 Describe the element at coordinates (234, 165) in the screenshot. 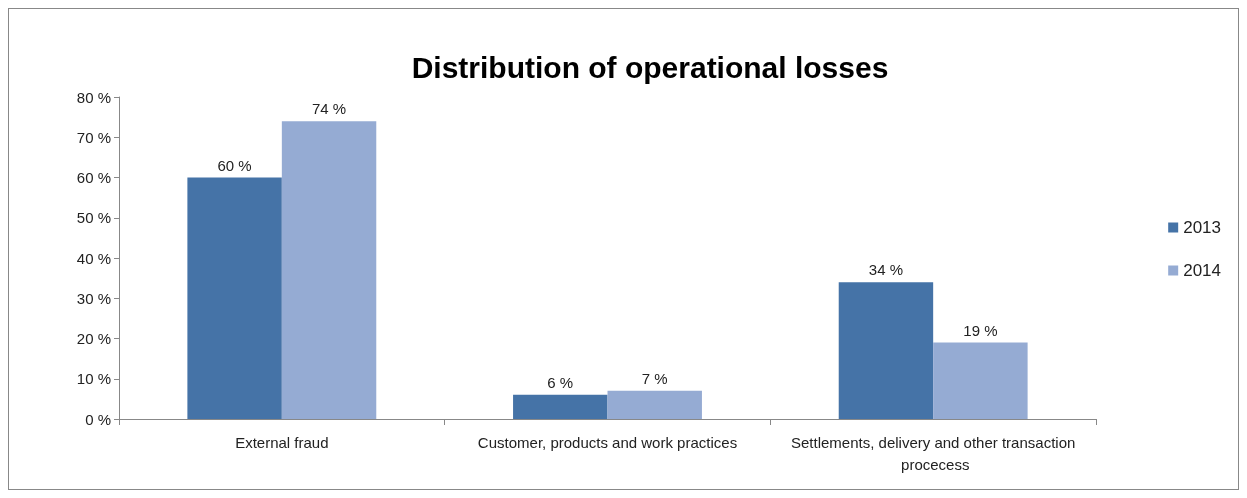

I see `data-label: 60 %` at that location.